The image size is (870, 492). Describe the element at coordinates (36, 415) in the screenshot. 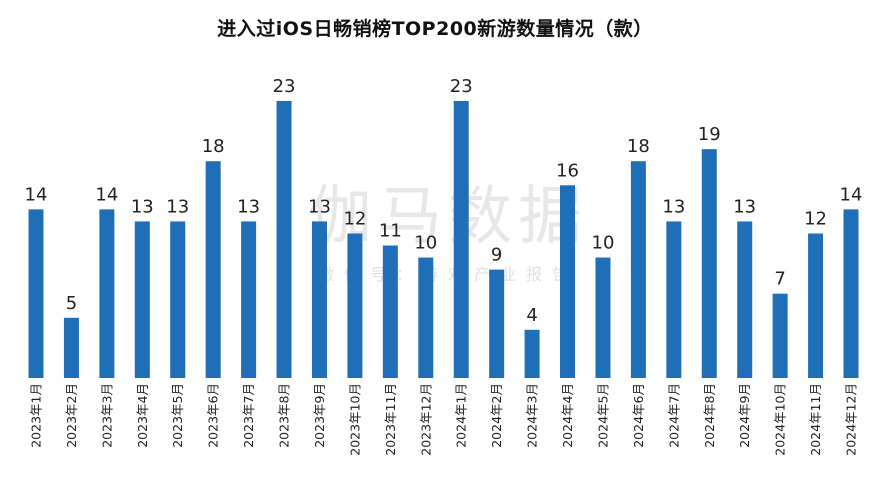

I see `x-tick-label: 2023年1月` at that location.